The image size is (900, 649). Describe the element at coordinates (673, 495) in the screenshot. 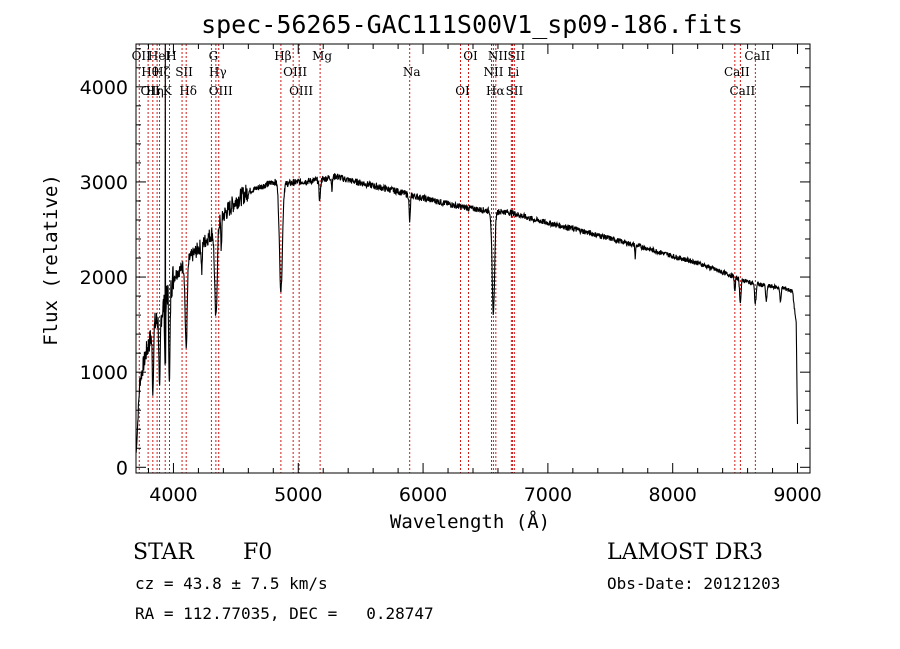

I see `x-tick-label: 8000` at that location.